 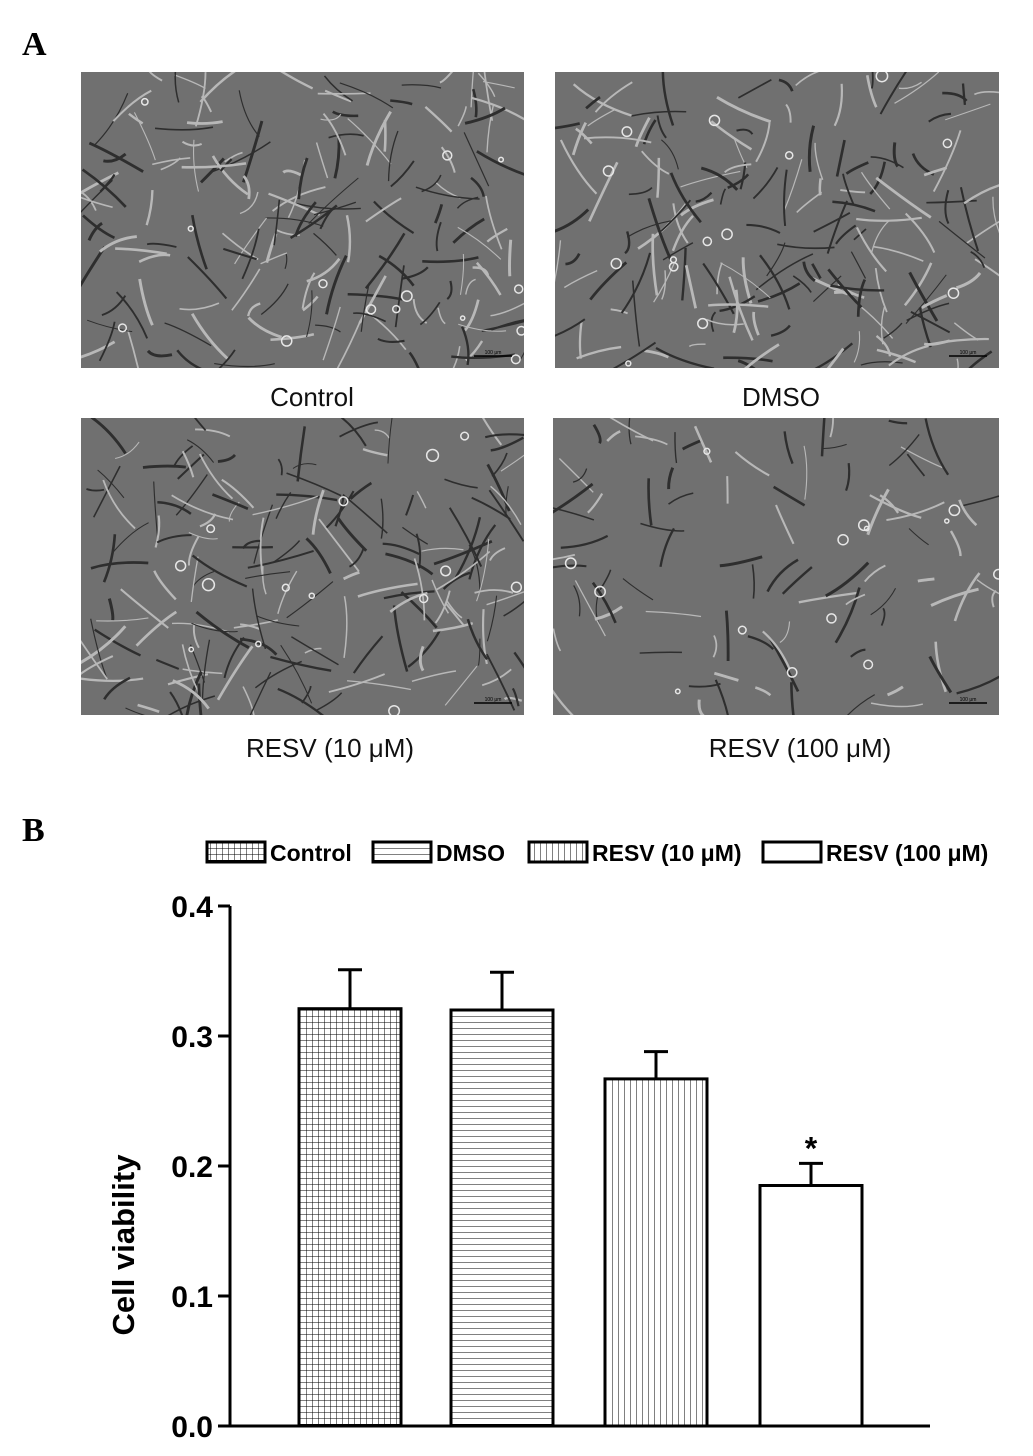 I want to click on caption-resv-100: RESV (100 μM), so click(x=800, y=748).